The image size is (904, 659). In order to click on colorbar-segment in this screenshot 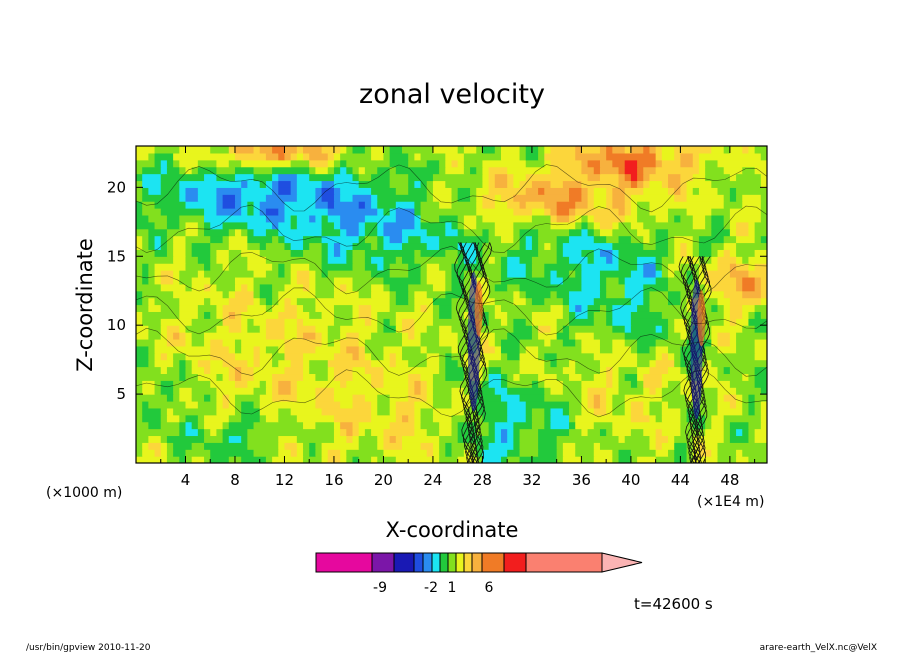, I will do `click(404, 562)`.